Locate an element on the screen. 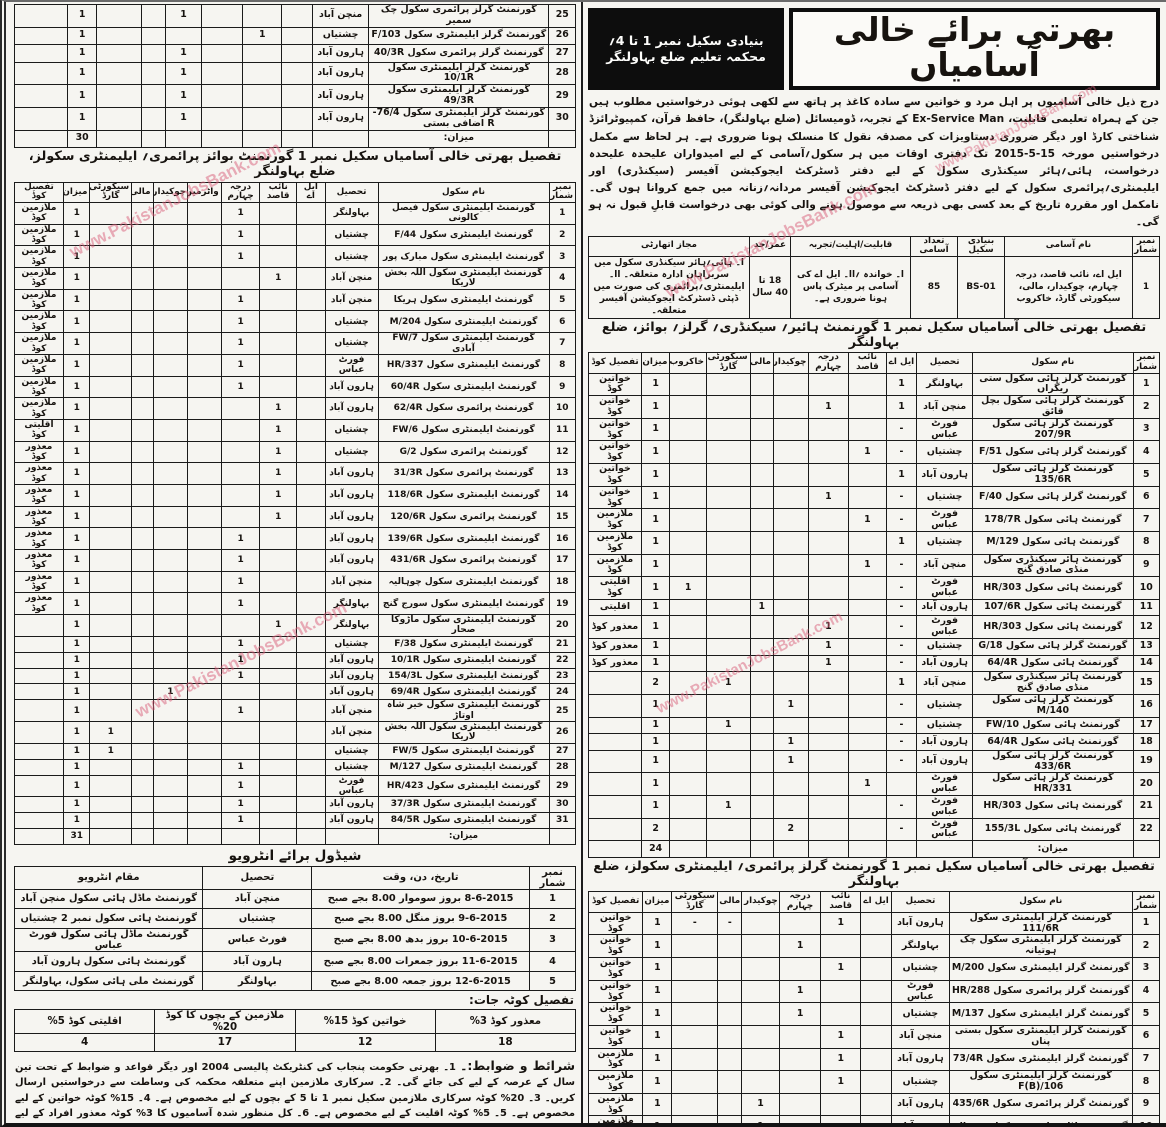  cell: گورنمنٹ ماڈل ہائی سکول فورٹ عباس is located at coordinates (108, 940).